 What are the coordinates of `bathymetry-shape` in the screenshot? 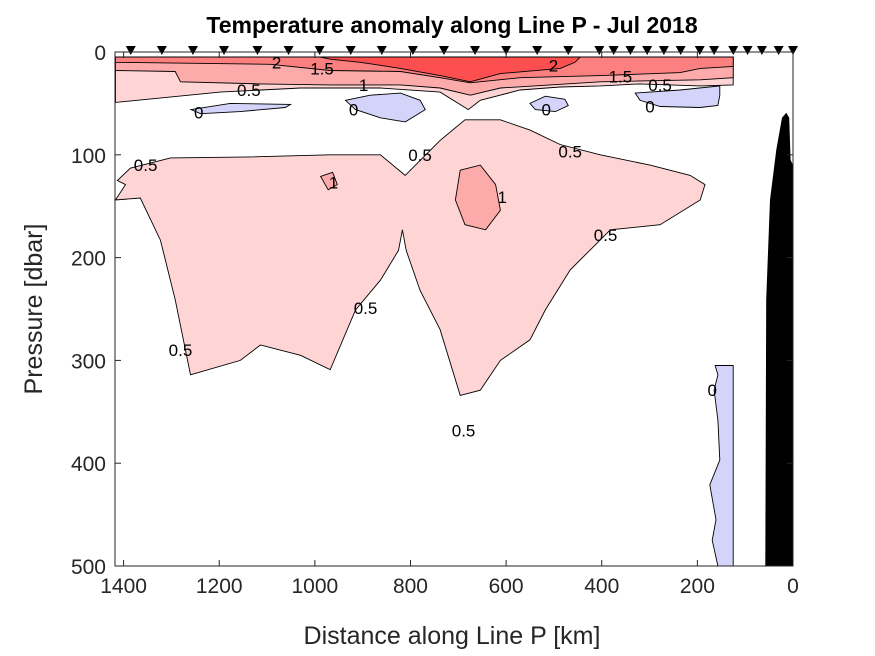 It's located at (779, 339).